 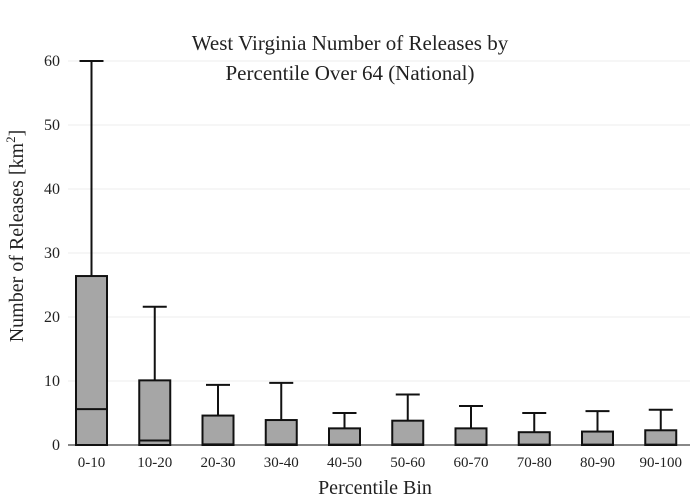 I want to click on y-tick-label: 0, so click(x=56, y=445).